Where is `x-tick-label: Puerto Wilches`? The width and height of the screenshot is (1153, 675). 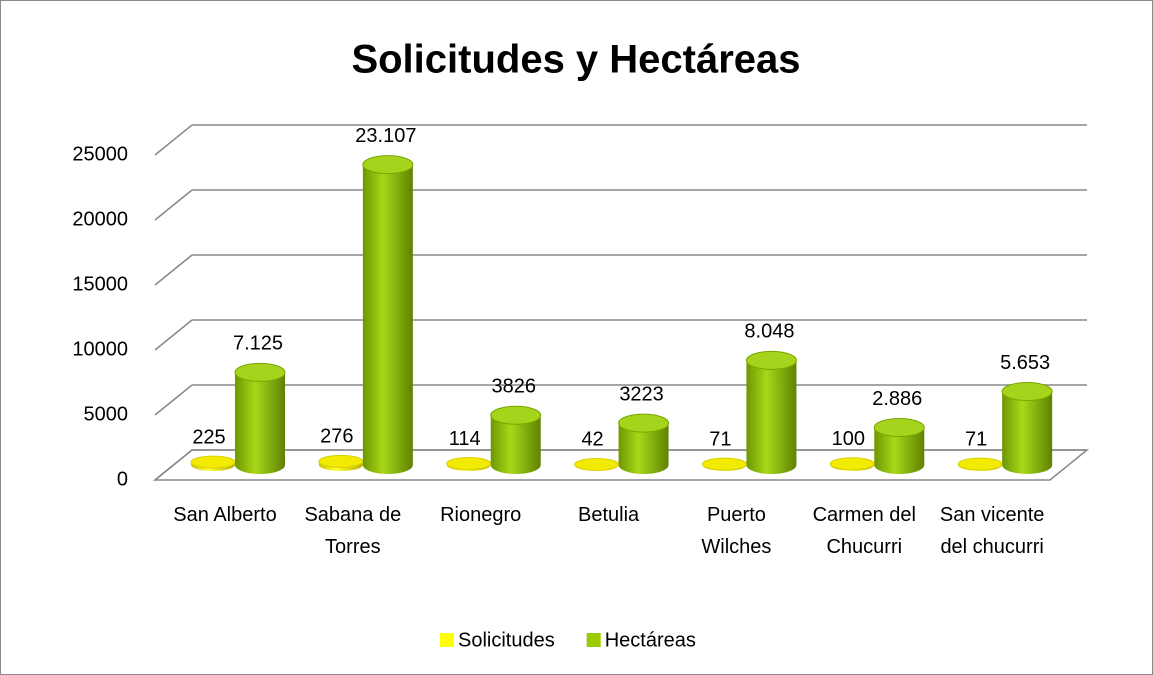 x-tick-label: Puerto Wilches is located at coordinates (736, 531).